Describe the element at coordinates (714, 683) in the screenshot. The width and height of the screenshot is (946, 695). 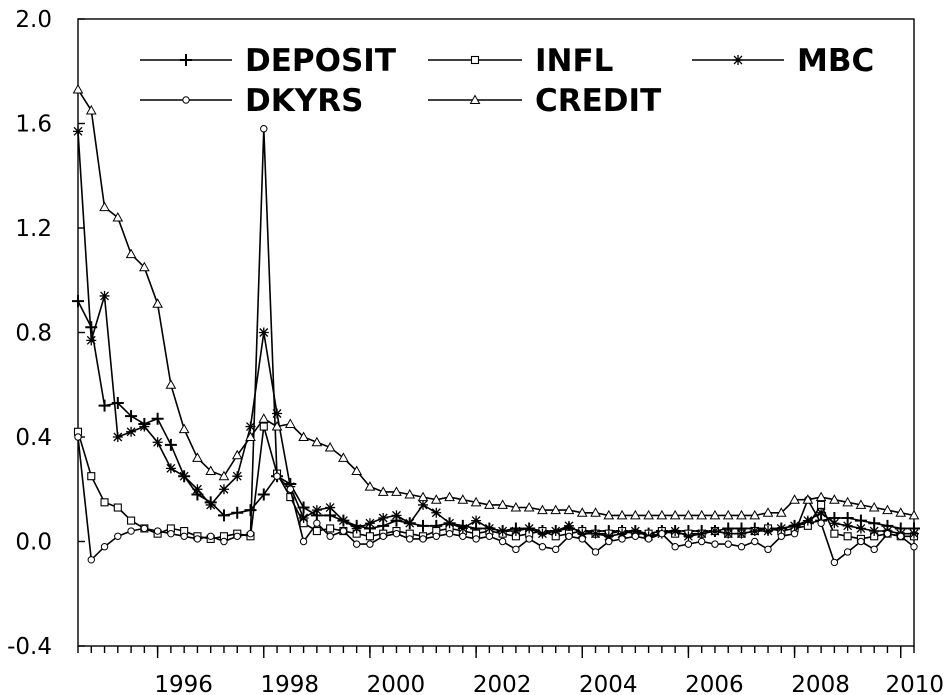
I see `x-tick-label: 2006` at that location.